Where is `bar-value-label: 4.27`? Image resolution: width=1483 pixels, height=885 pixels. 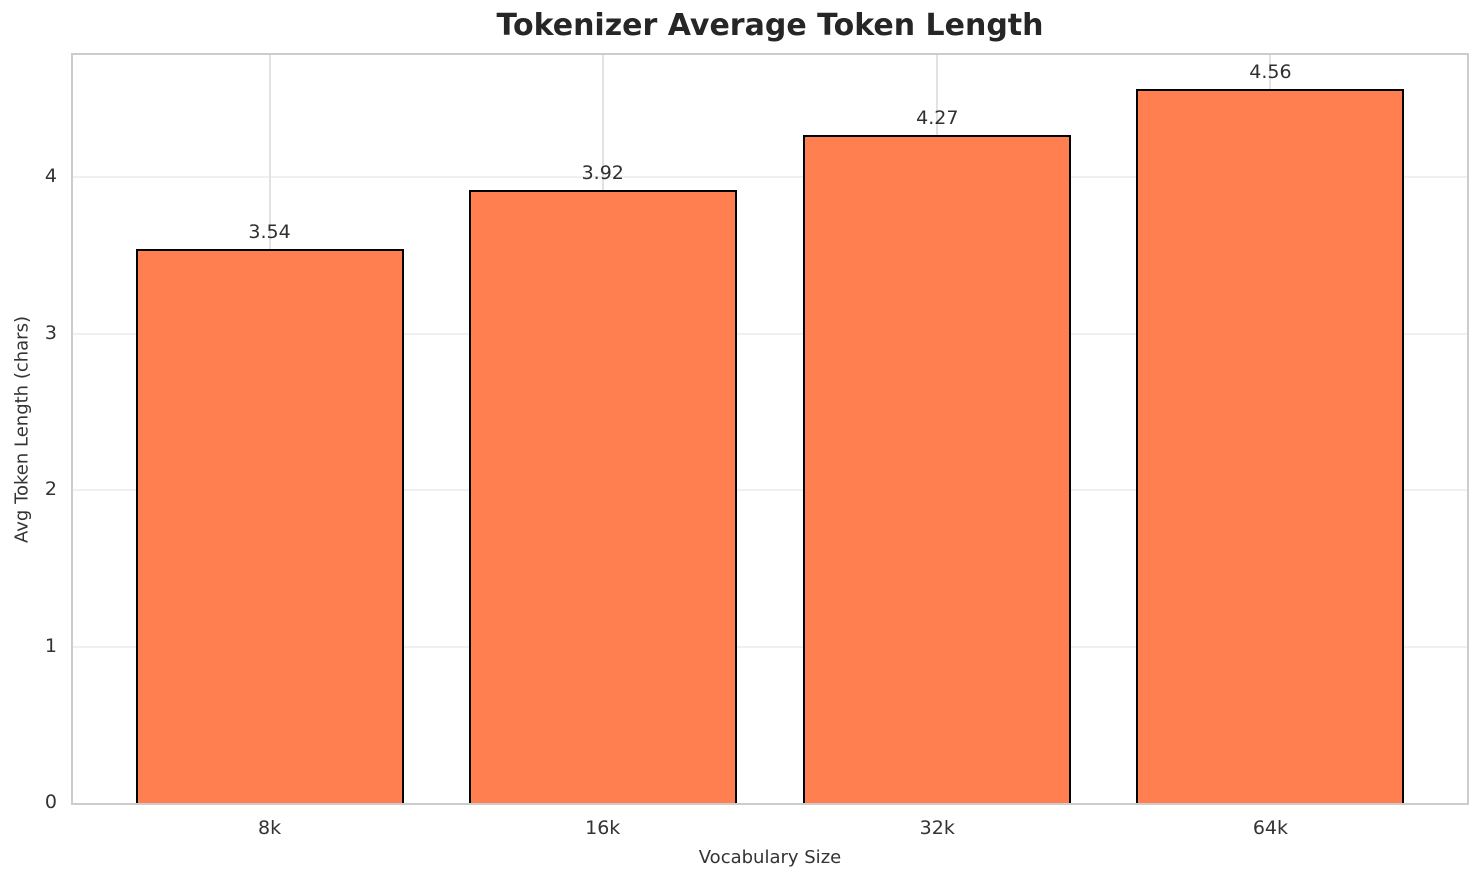
bar-value-label: 4.27 is located at coordinates (937, 117).